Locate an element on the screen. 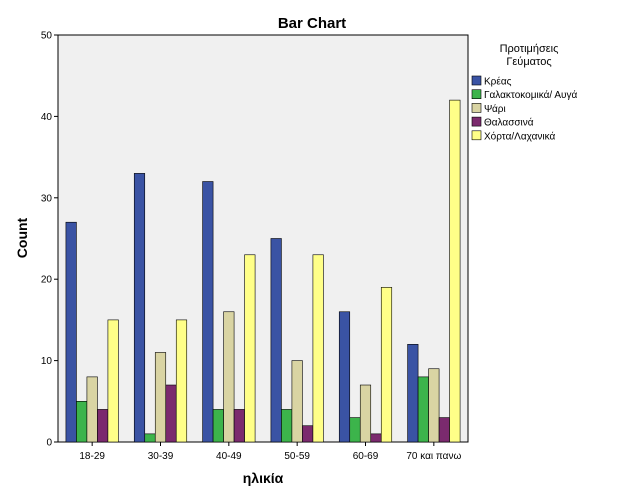 The image size is (626, 501). legend-label: Χόρτα/Λαχανικά is located at coordinates (519, 136).